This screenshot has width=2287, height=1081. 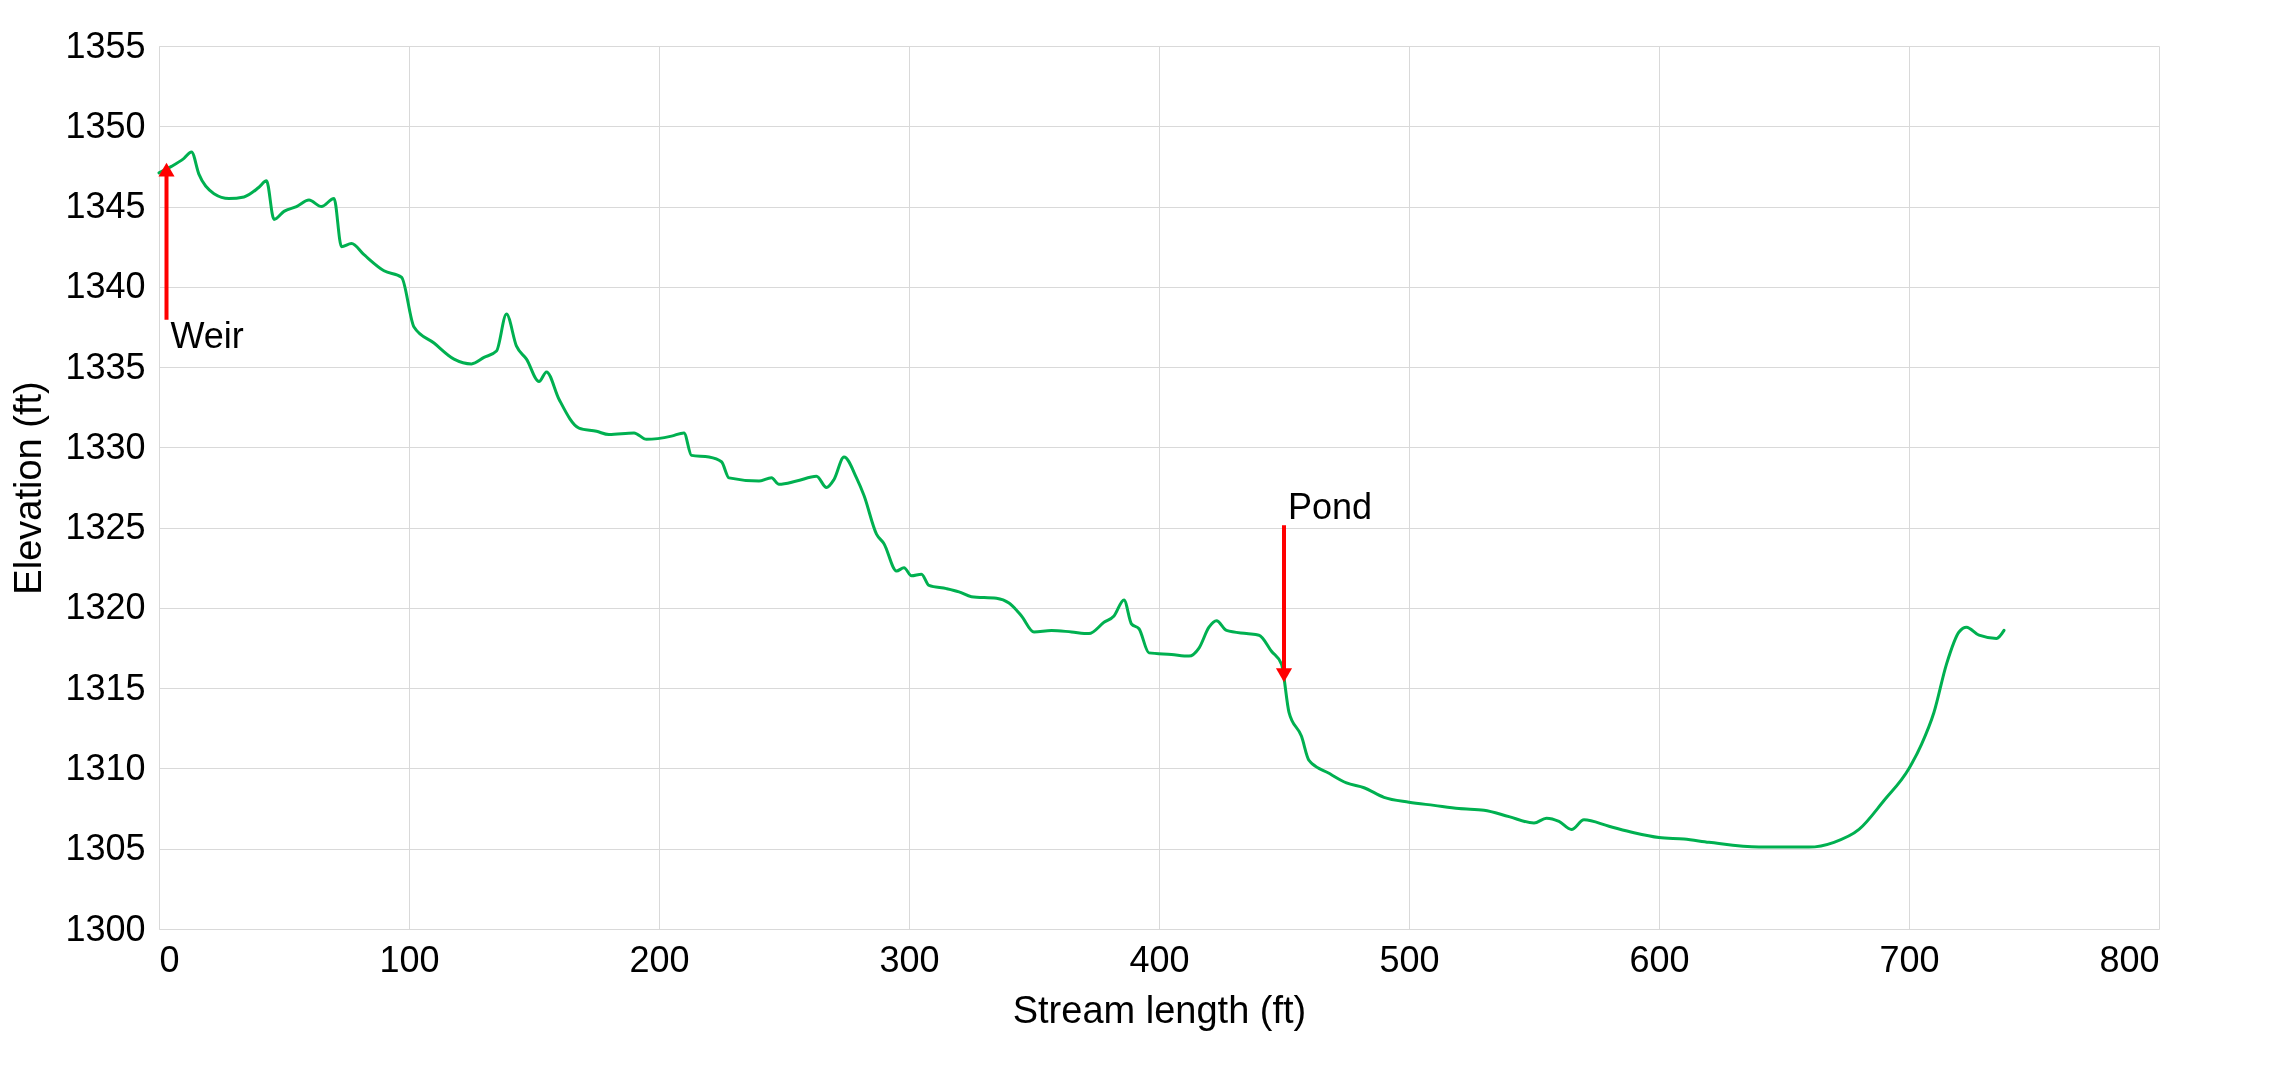 I want to click on x-tick-label: 0, so click(x=169, y=959).